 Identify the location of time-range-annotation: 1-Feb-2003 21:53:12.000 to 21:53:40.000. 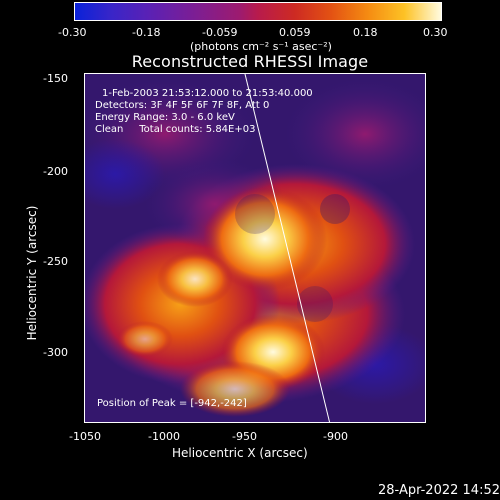
(207, 93).